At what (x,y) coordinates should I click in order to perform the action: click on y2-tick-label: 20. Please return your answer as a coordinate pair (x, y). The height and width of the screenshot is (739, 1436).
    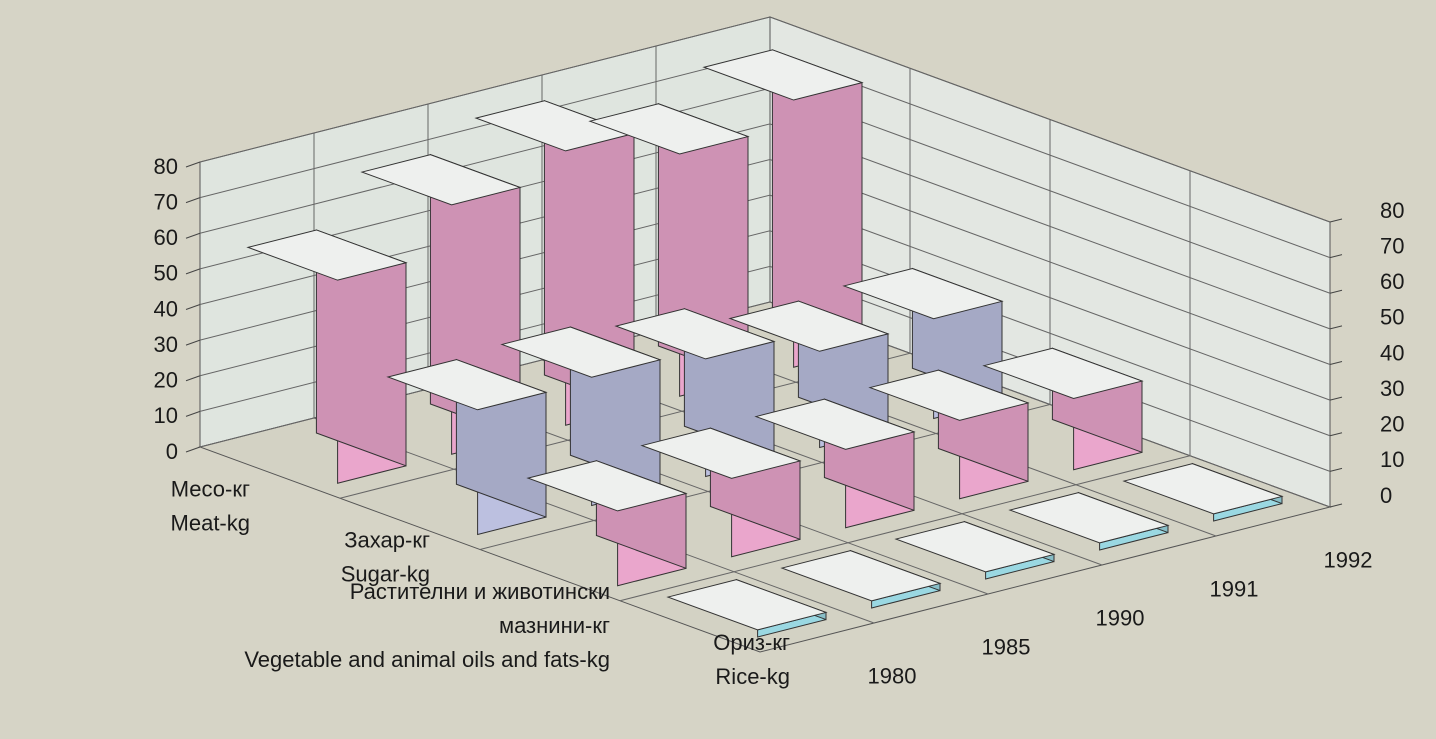
    Looking at the image, I should click on (1392, 424).